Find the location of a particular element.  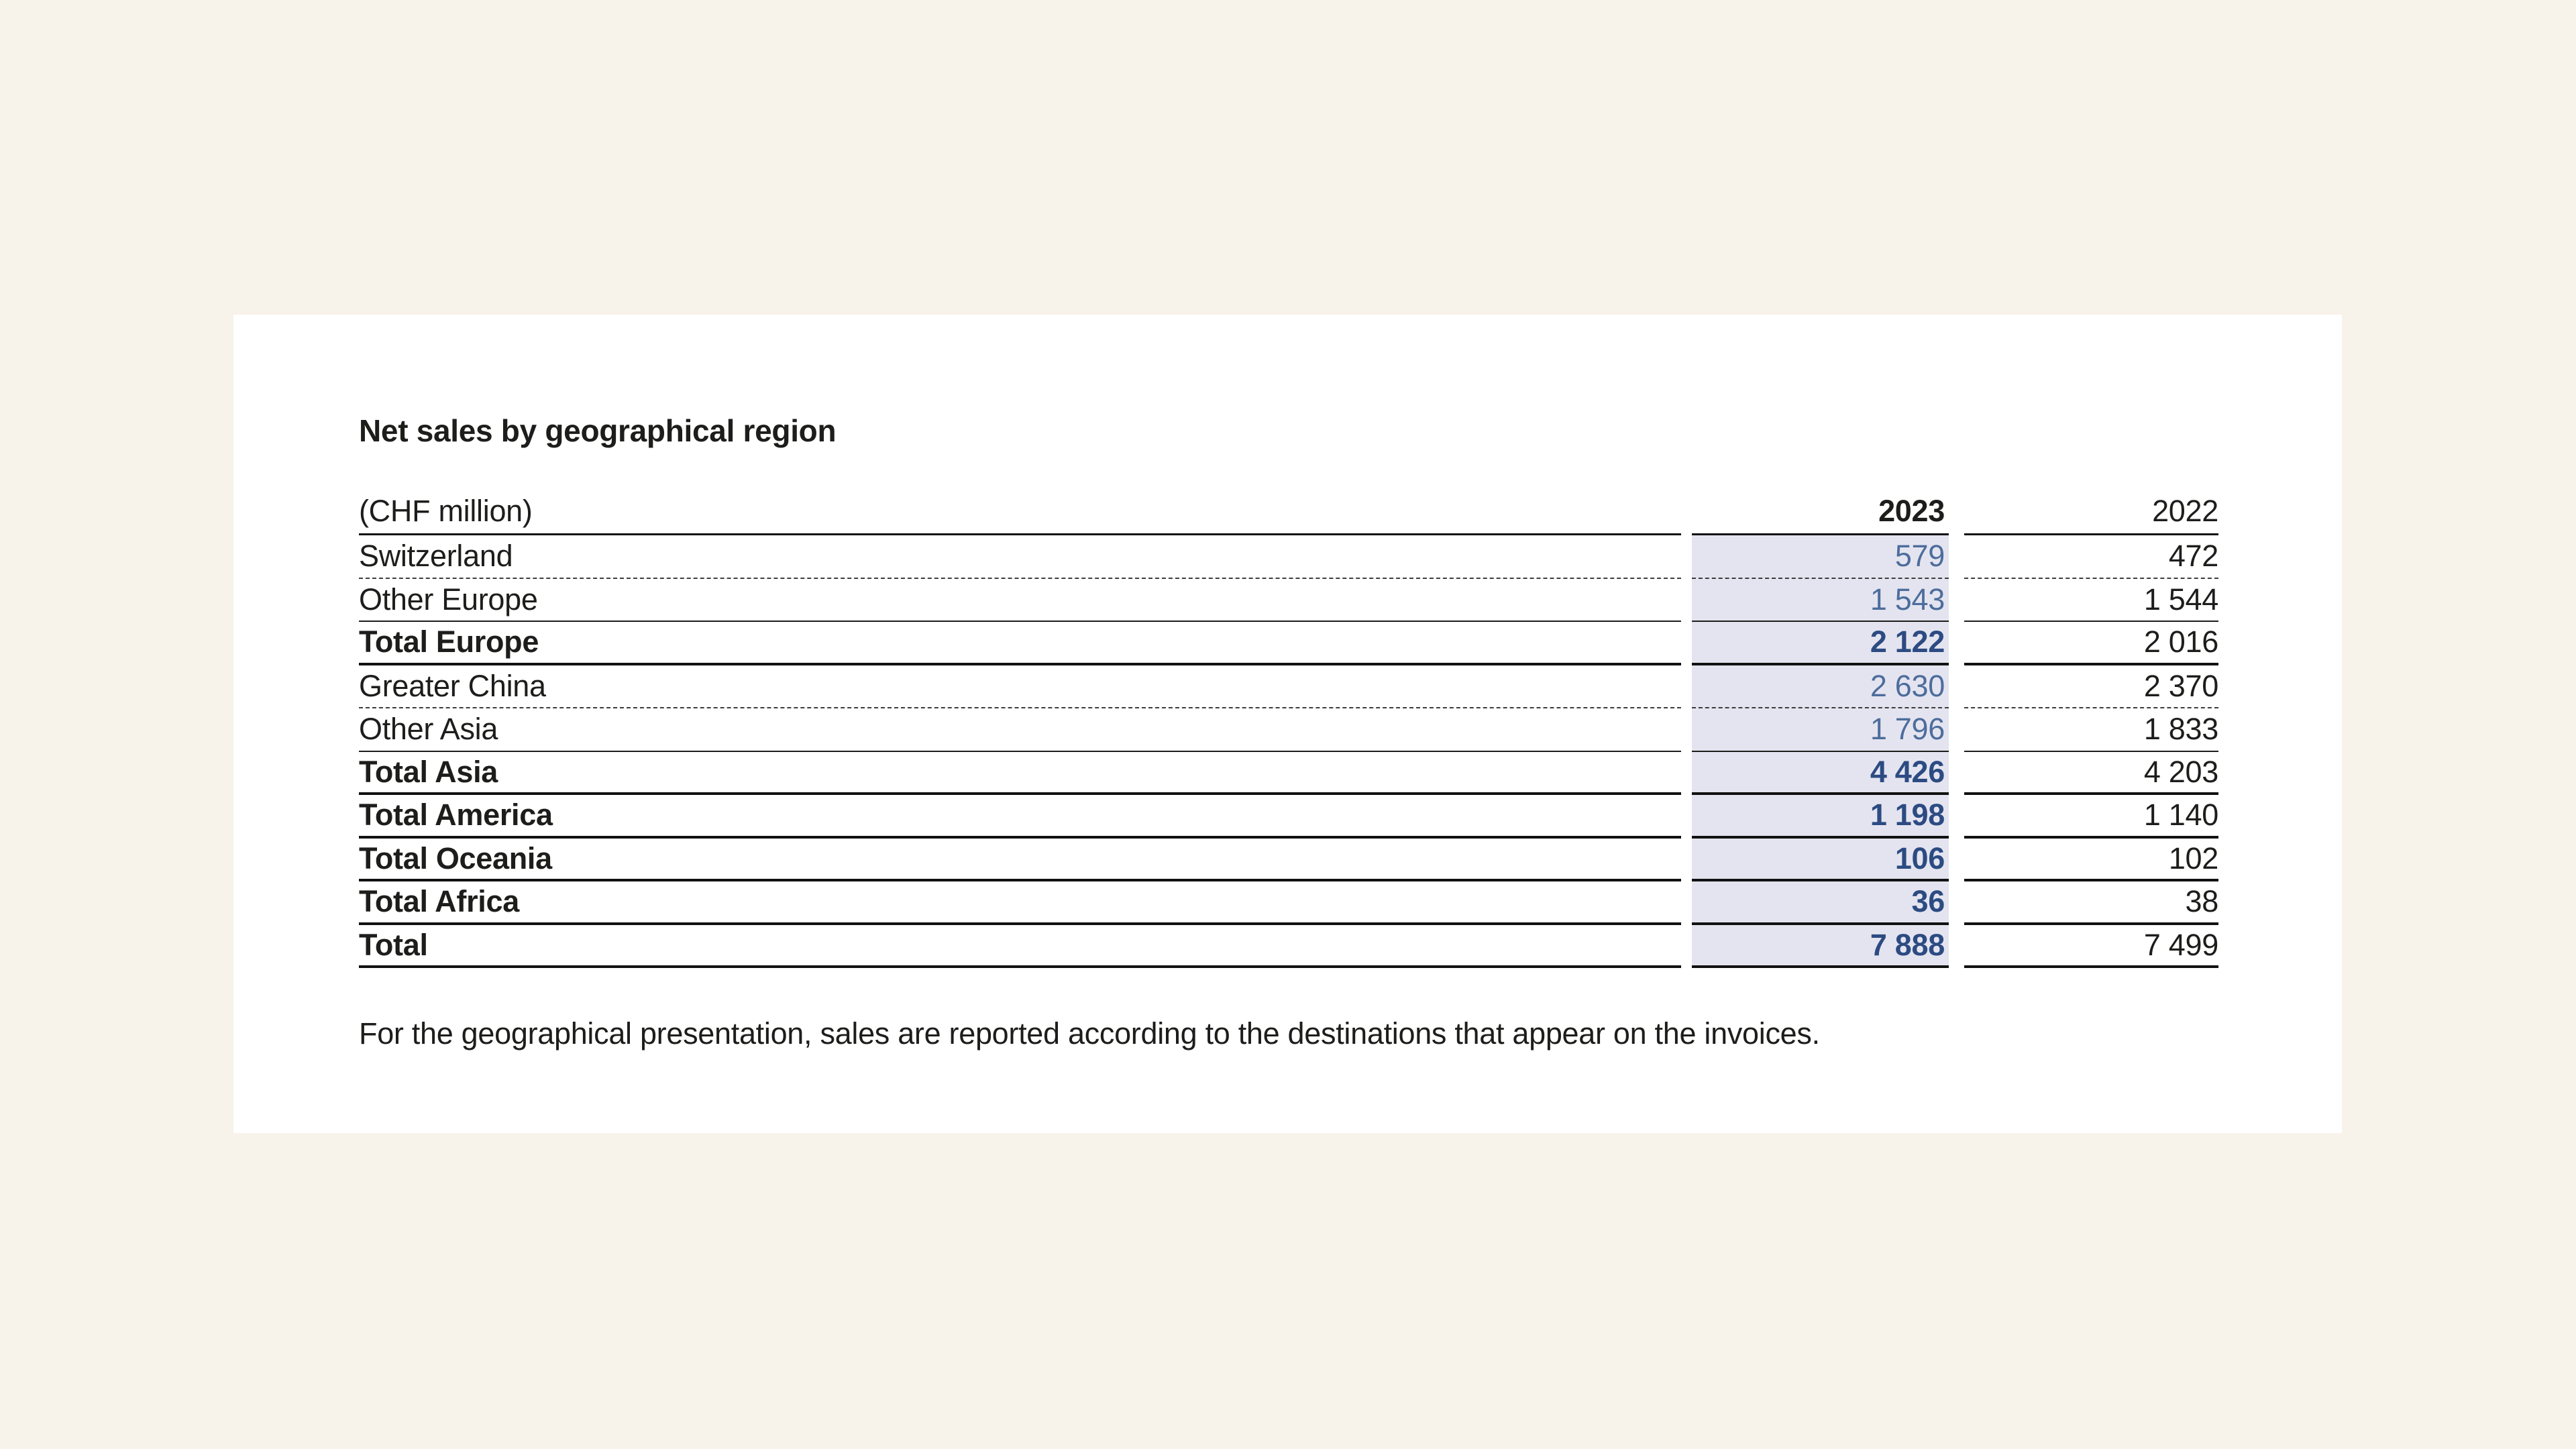

row-label: Greater China is located at coordinates (1020, 686).